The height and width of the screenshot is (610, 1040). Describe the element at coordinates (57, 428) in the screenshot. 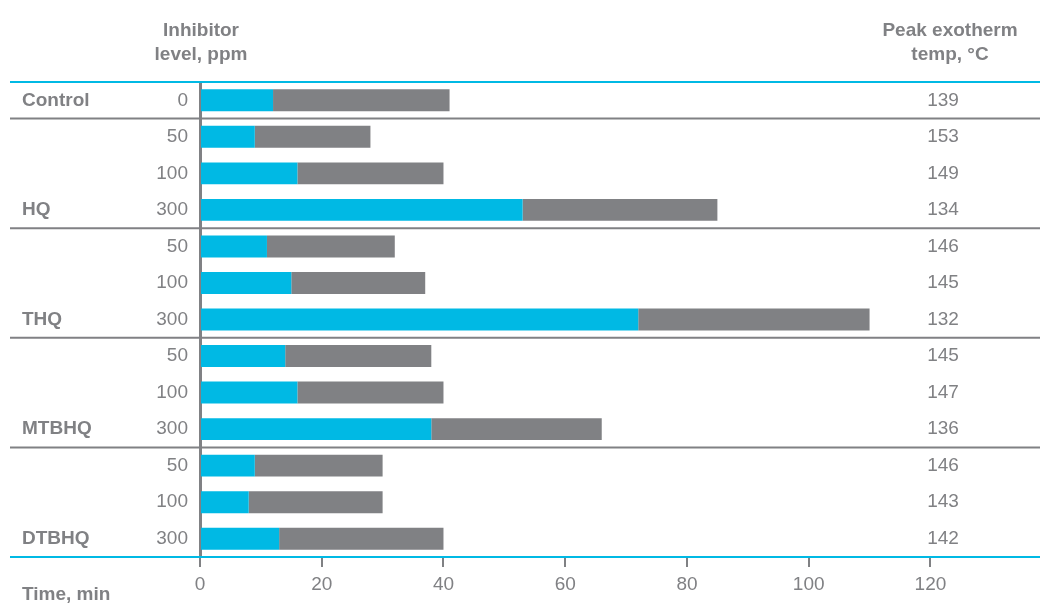

I see `text: MTBHQ` at that location.